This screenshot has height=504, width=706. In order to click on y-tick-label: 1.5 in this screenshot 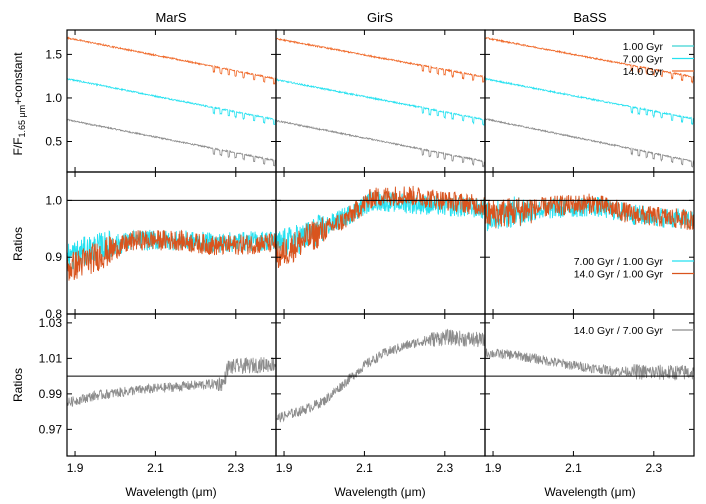, I will do `click(53, 54)`.